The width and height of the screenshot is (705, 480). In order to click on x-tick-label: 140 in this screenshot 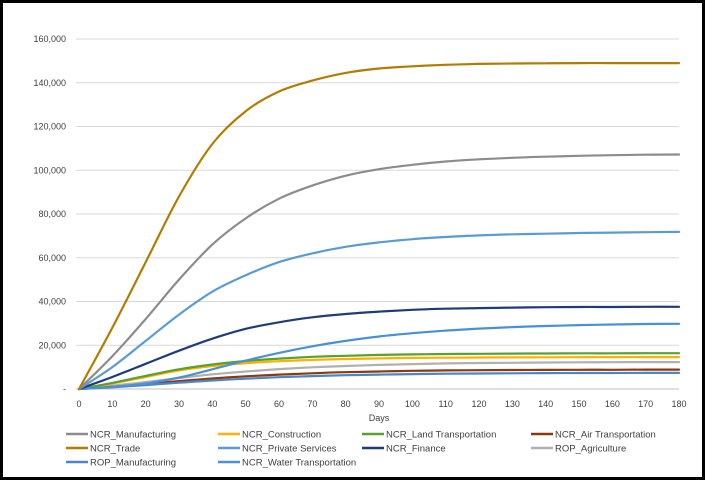, I will do `click(545, 404)`.